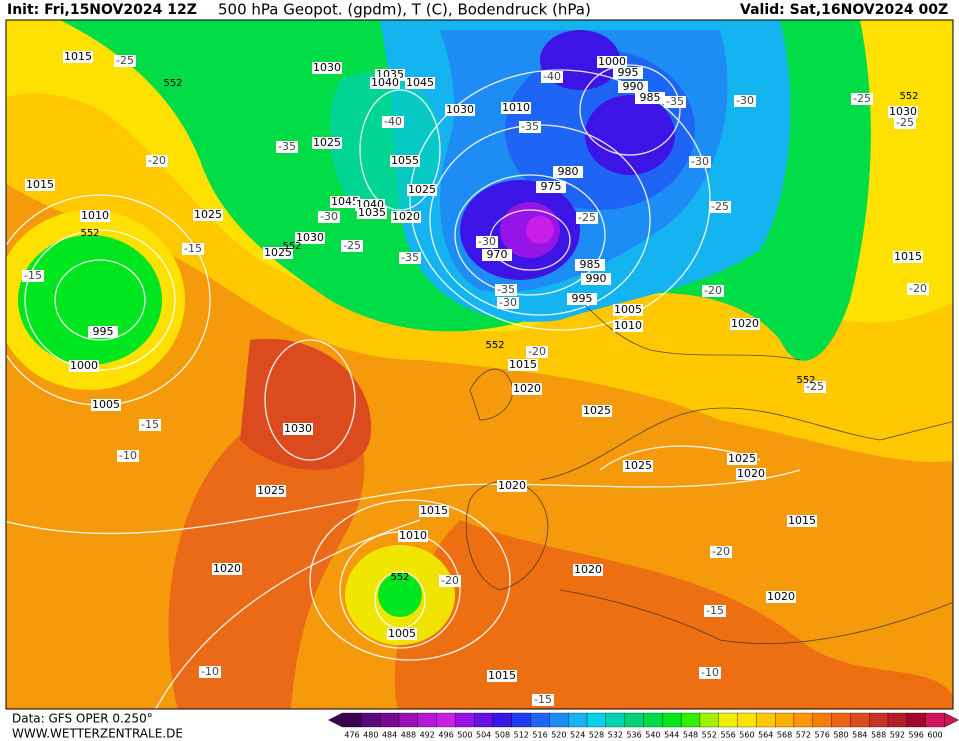  Describe the element at coordinates (427, 735) in the screenshot. I see `colorbar-tick-label: 492` at that location.